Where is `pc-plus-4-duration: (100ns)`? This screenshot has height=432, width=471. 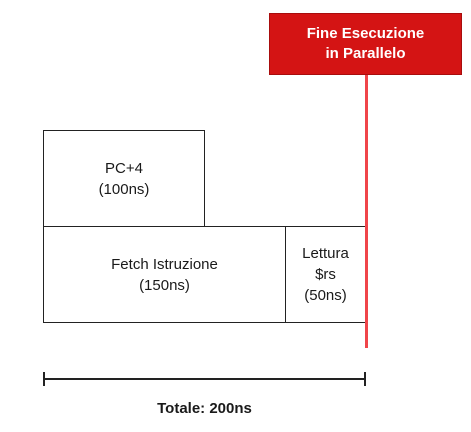 pc-plus-4-duration: (100ns) is located at coordinates (124, 189).